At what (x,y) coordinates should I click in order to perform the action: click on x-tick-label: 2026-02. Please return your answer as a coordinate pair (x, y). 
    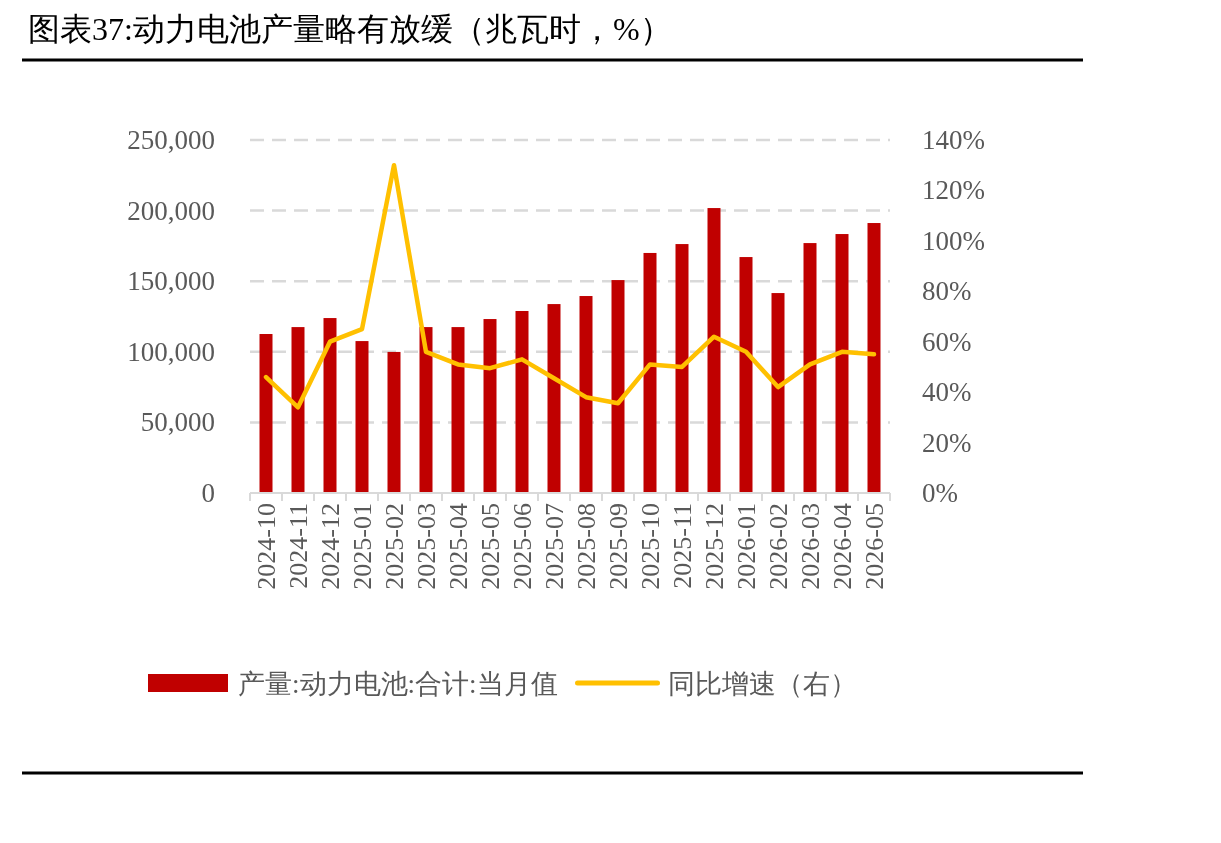
    Looking at the image, I should click on (778, 546).